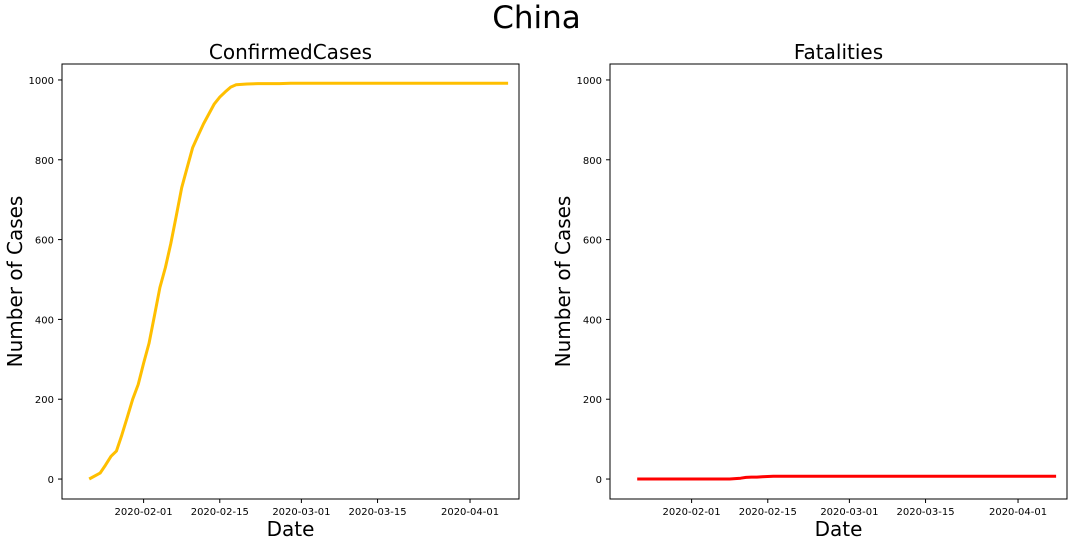  What do you see at coordinates (536, 18) in the screenshot?
I see `figure-title: China` at bounding box center [536, 18].